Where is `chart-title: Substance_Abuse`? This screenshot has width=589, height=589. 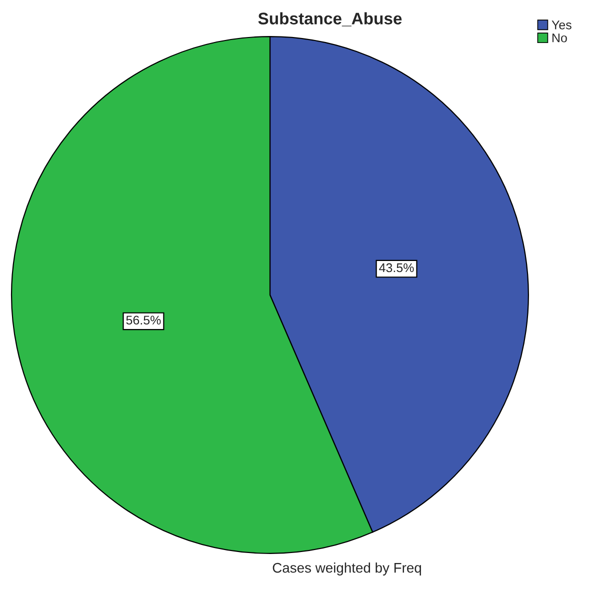
chart-title: Substance_Abuse is located at coordinates (330, 19).